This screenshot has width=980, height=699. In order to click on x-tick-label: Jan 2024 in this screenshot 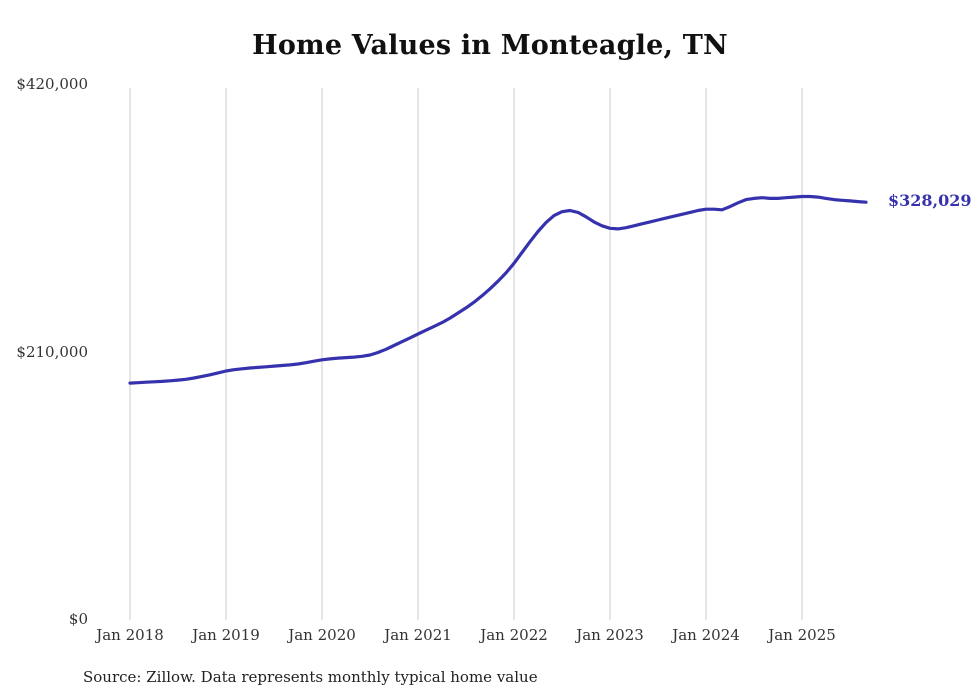, I will do `click(706, 635)`.